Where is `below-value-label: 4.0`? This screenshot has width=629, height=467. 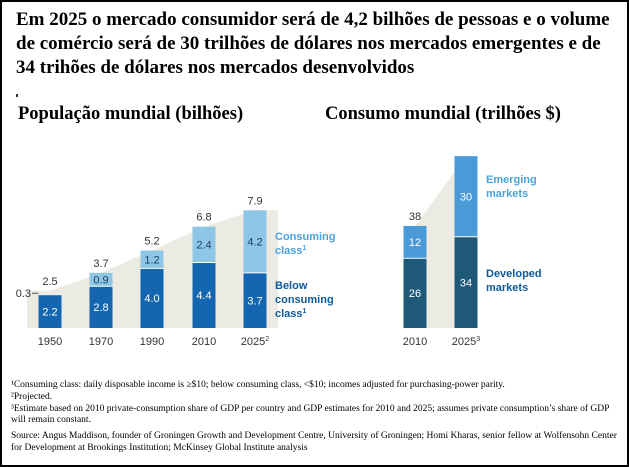 below-value-label: 4.0 is located at coordinates (151, 299).